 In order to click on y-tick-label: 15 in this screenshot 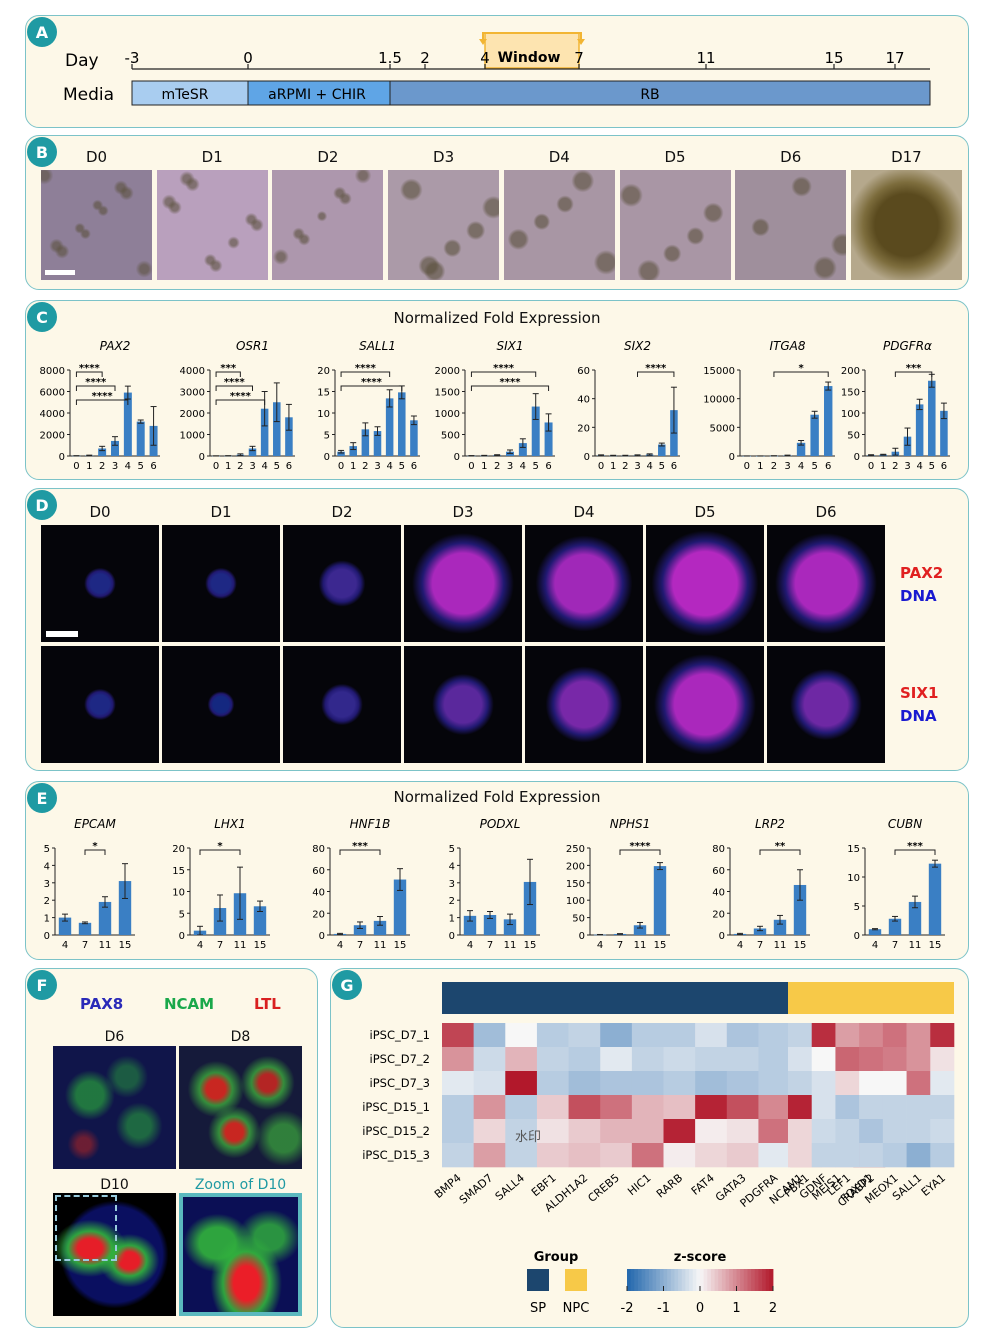, I will do `click(178, 871)`.